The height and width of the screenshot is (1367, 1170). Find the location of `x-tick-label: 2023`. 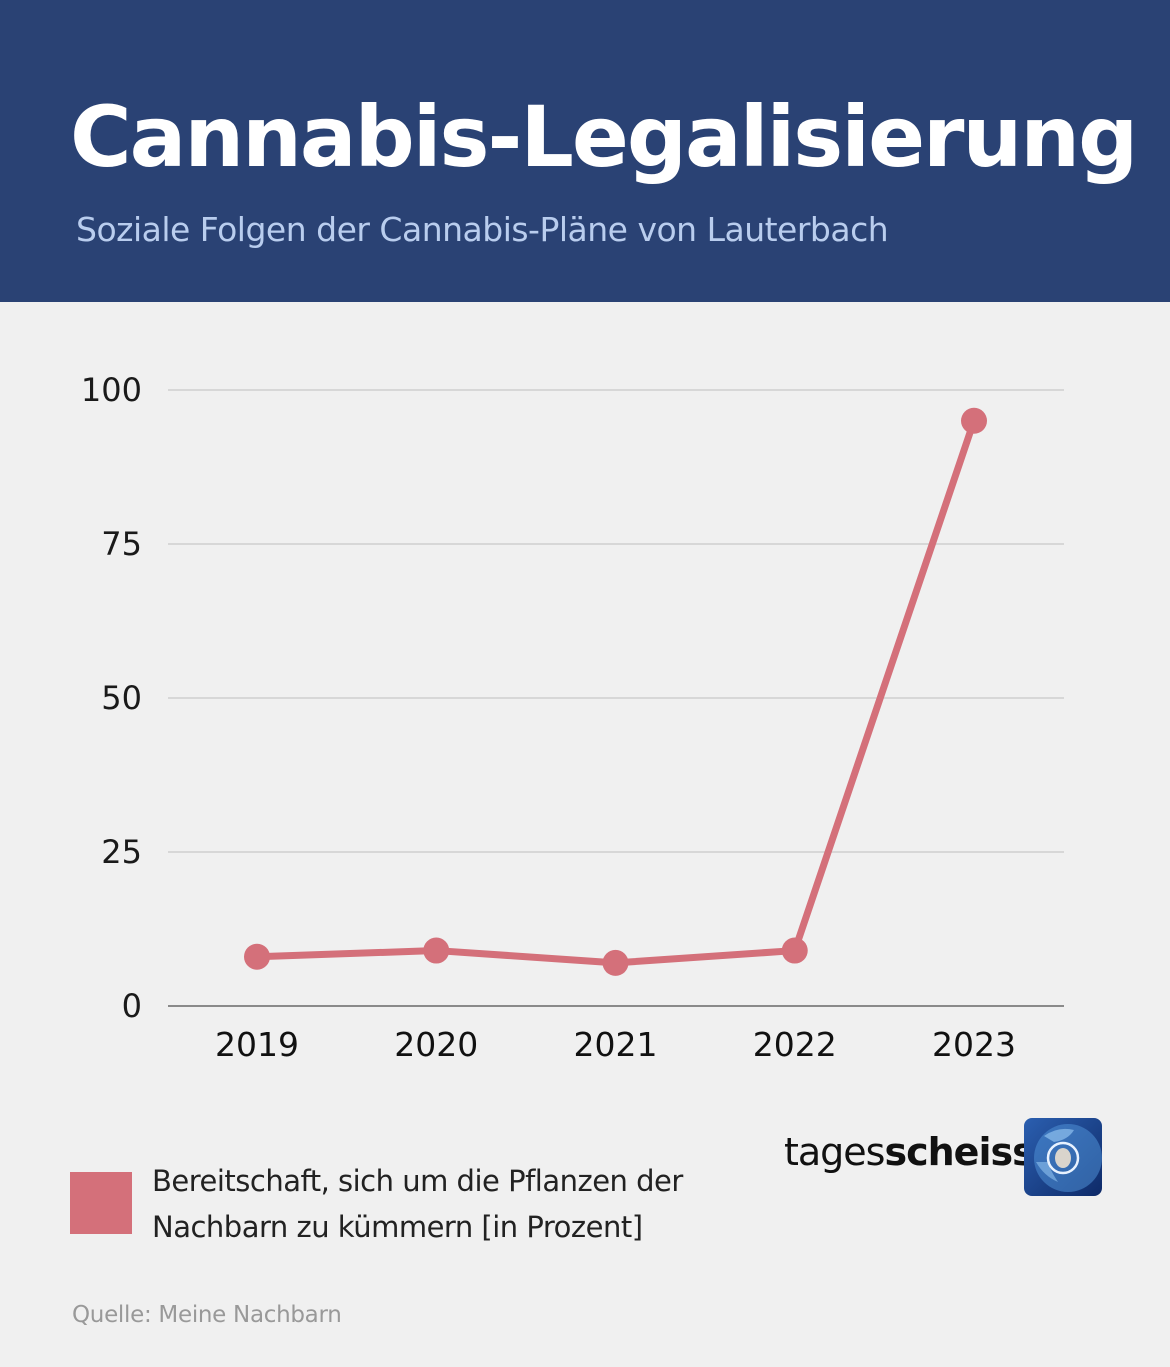

x-tick-label: 2023 is located at coordinates (974, 1044).